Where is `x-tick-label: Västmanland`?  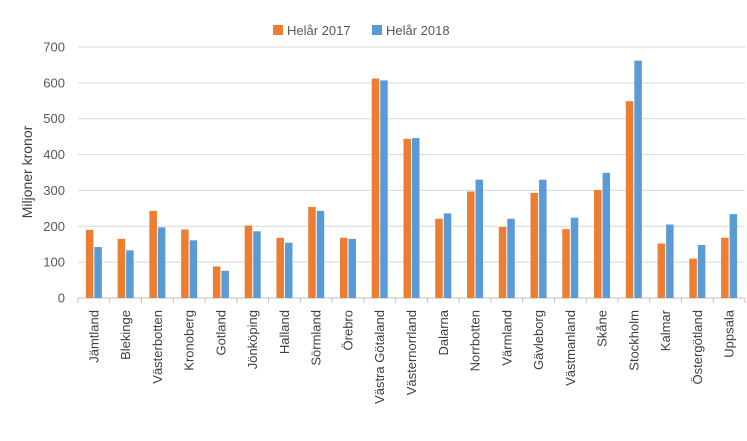
x-tick-label: Västmanland is located at coordinates (570, 348).